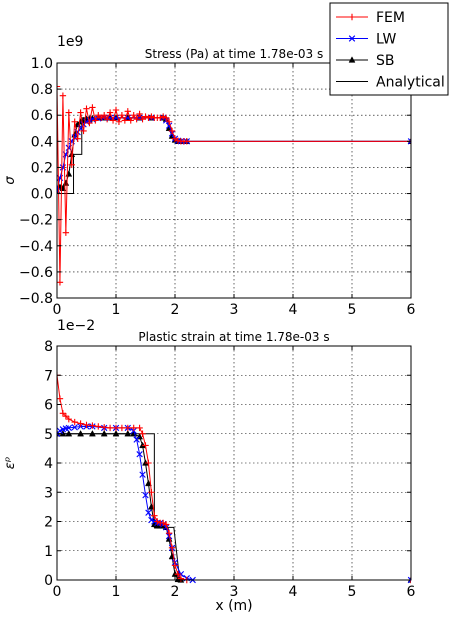  Describe the element at coordinates (233, 606) in the screenshot. I see `x-axis-label: x (m)` at that location.